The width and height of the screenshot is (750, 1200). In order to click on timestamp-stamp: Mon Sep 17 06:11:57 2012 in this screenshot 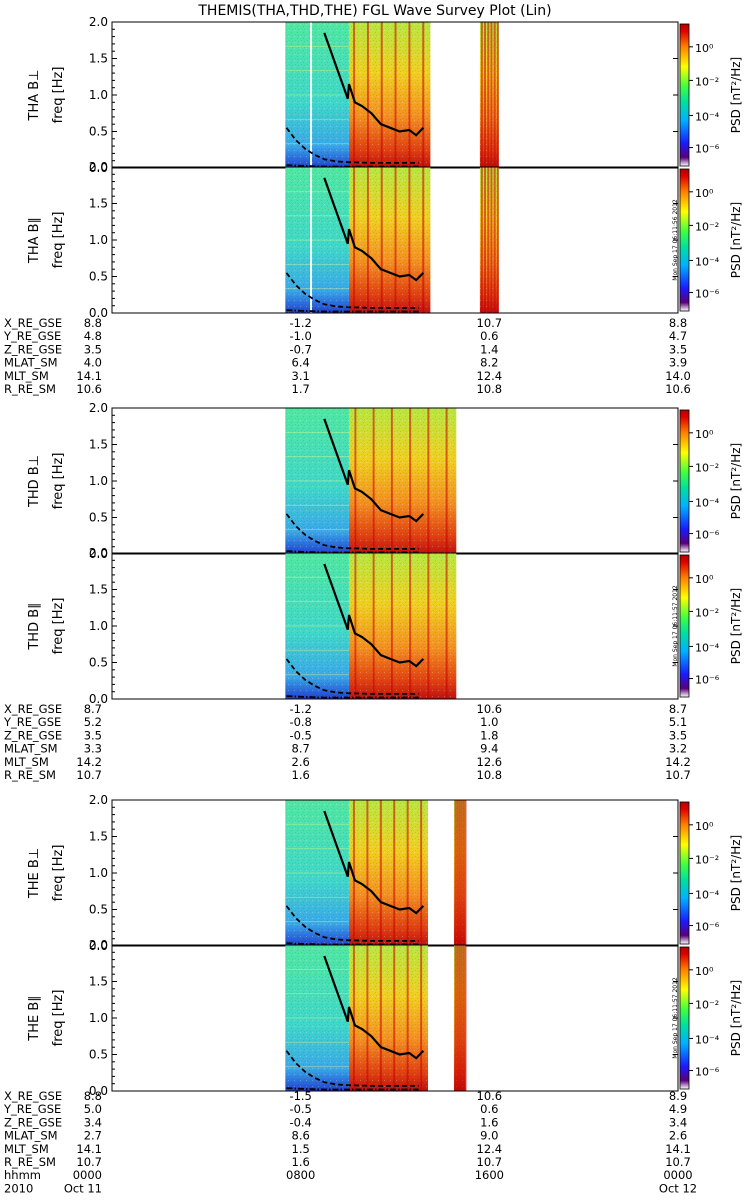, I will do `click(675, 1018)`.